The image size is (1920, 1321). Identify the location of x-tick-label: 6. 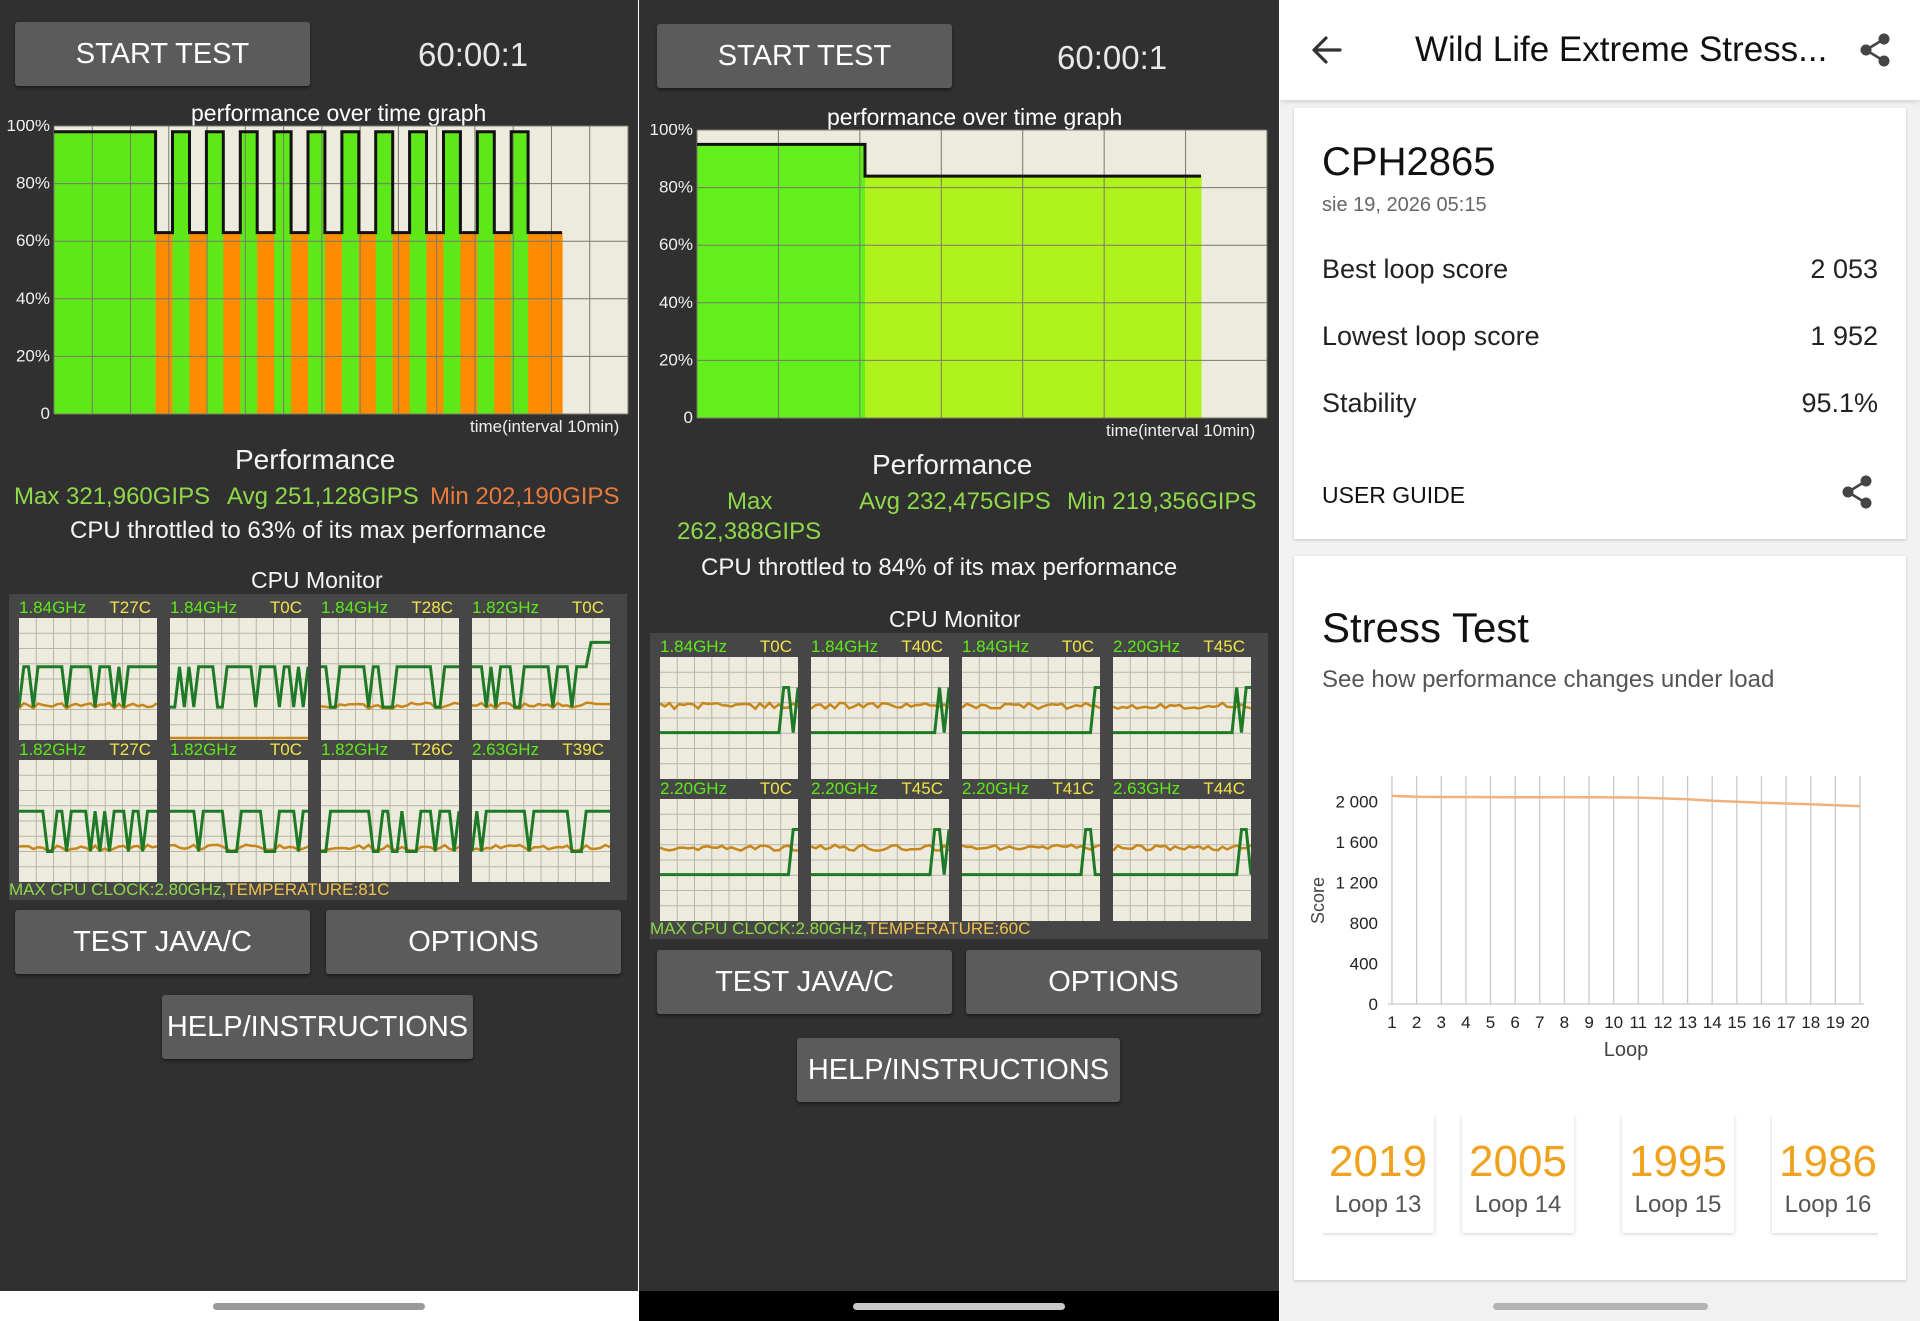
(1514, 1022).